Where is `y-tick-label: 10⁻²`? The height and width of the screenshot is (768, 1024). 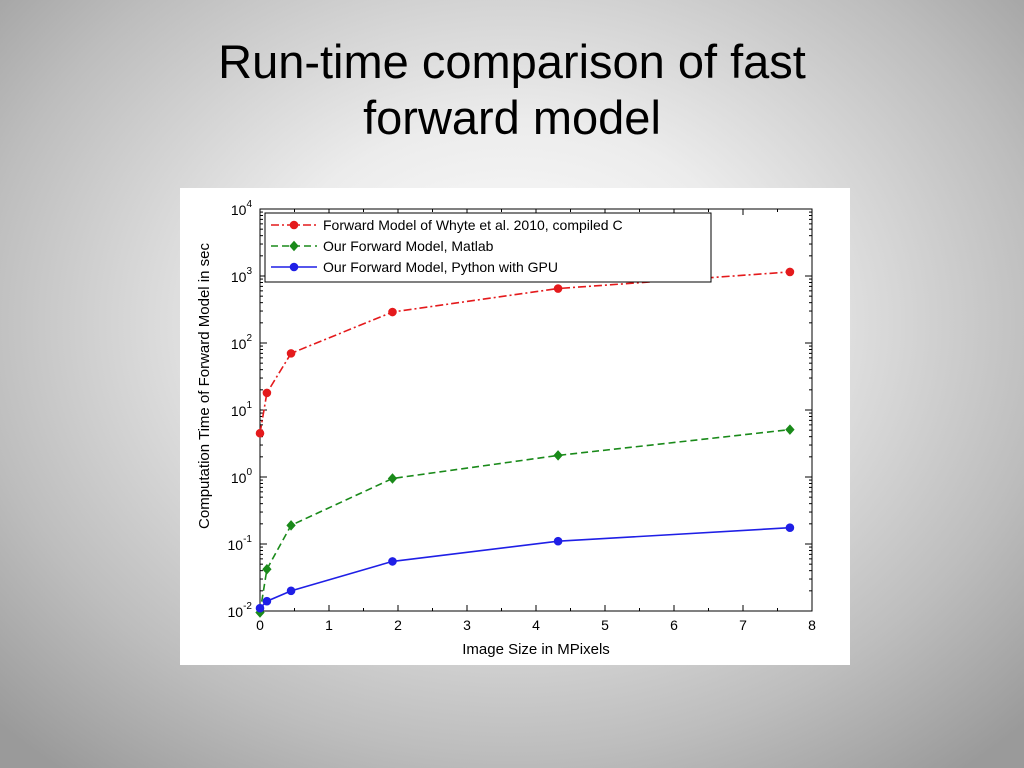
y-tick-label: 10⁻² is located at coordinates (240, 610).